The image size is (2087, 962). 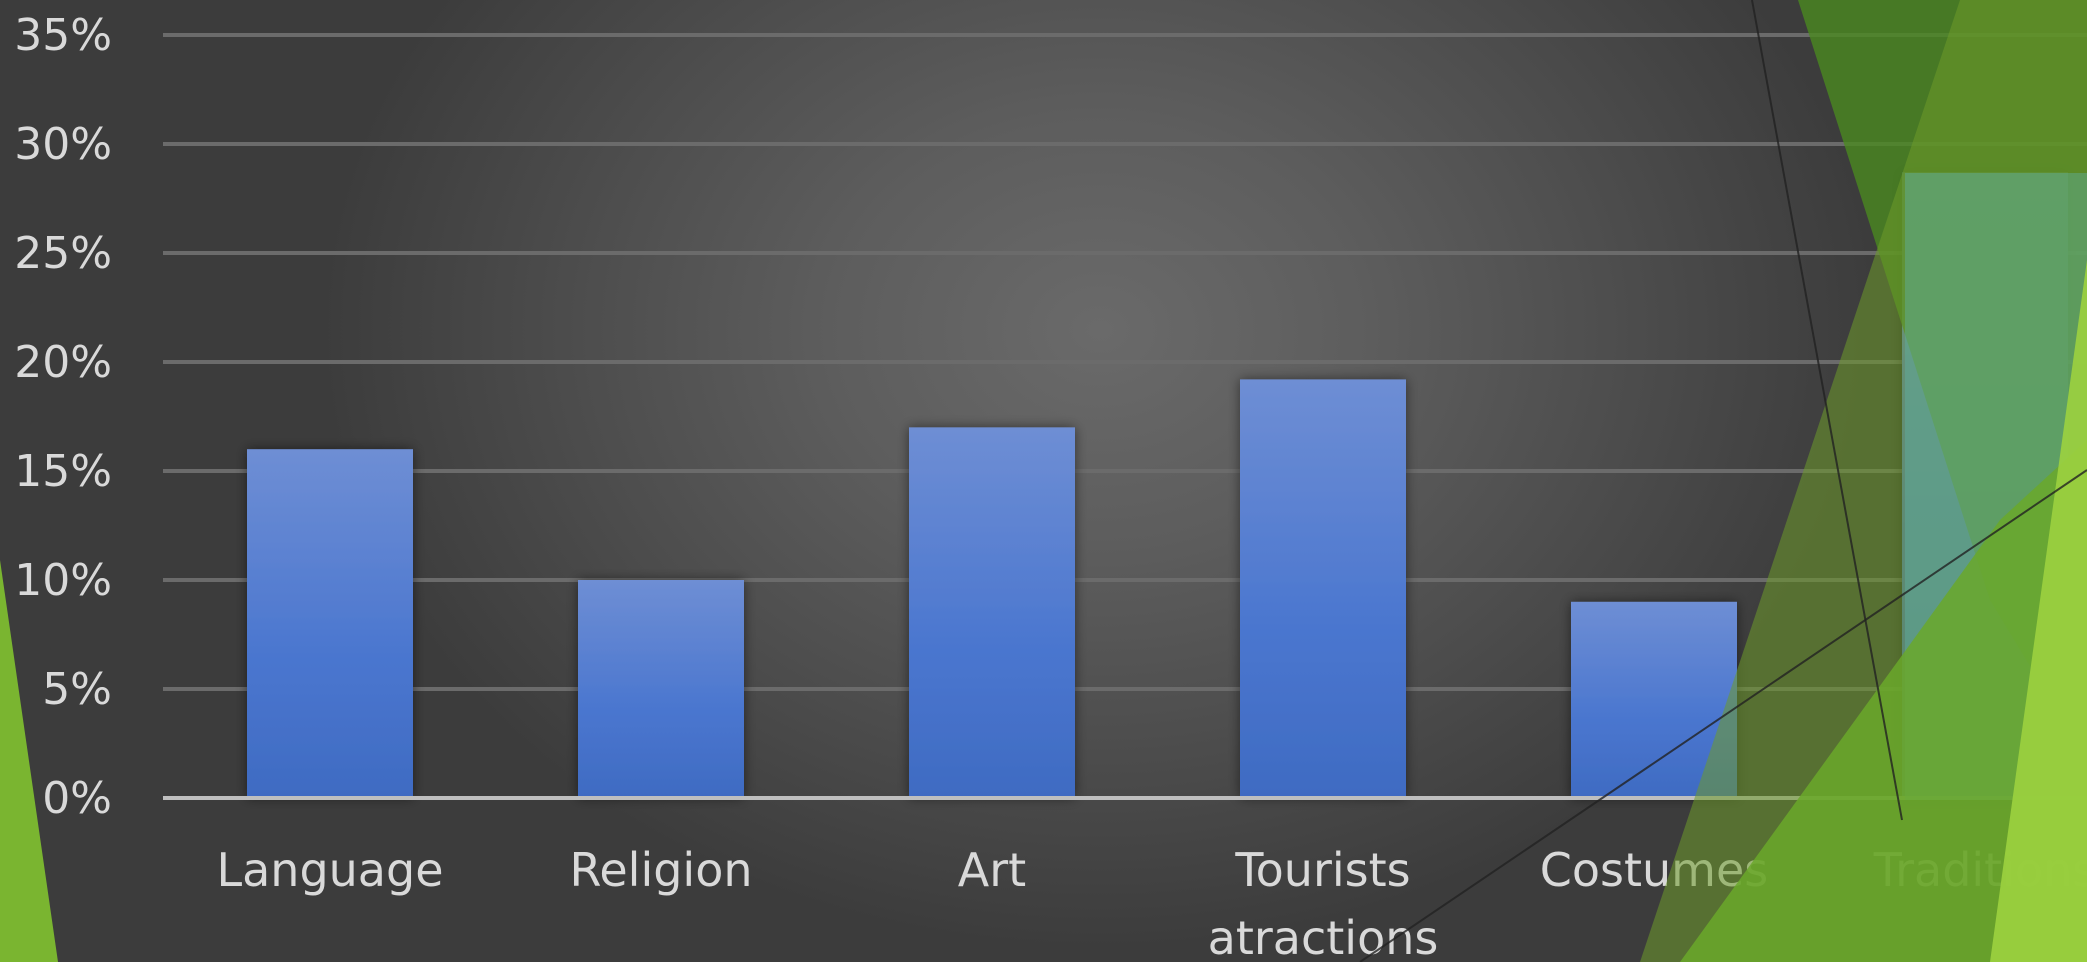 I want to click on y-tick-label: 5%, so click(x=77, y=689).